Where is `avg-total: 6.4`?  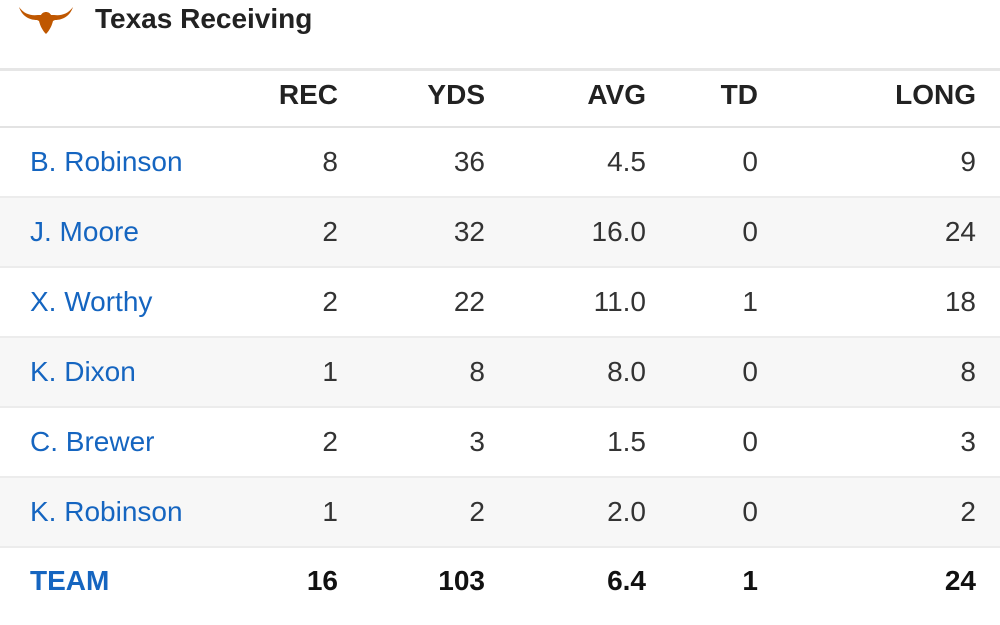
avg-total: 6.4 is located at coordinates (626, 580).